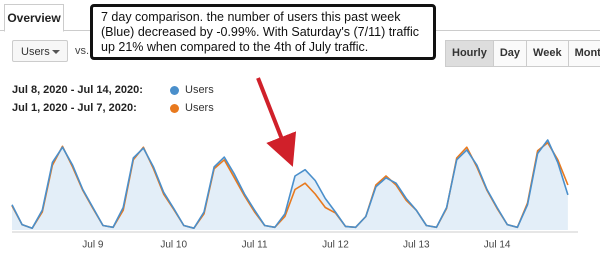  What do you see at coordinates (93, 245) in the screenshot?
I see `x-tick-label: Jul 9` at bounding box center [93, 245].